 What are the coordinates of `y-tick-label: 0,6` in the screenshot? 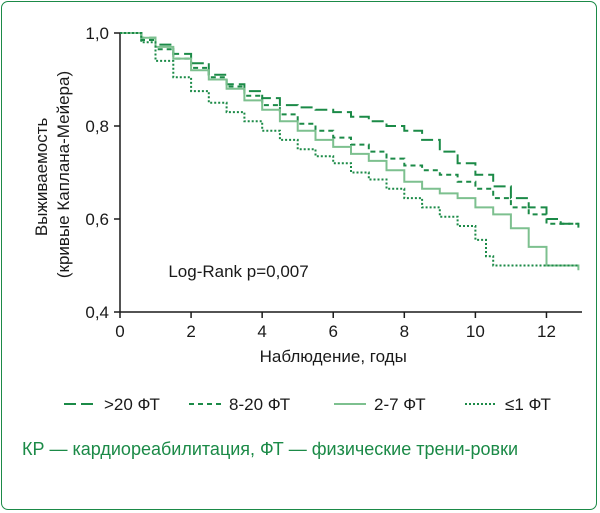 It's located at (97, 219).